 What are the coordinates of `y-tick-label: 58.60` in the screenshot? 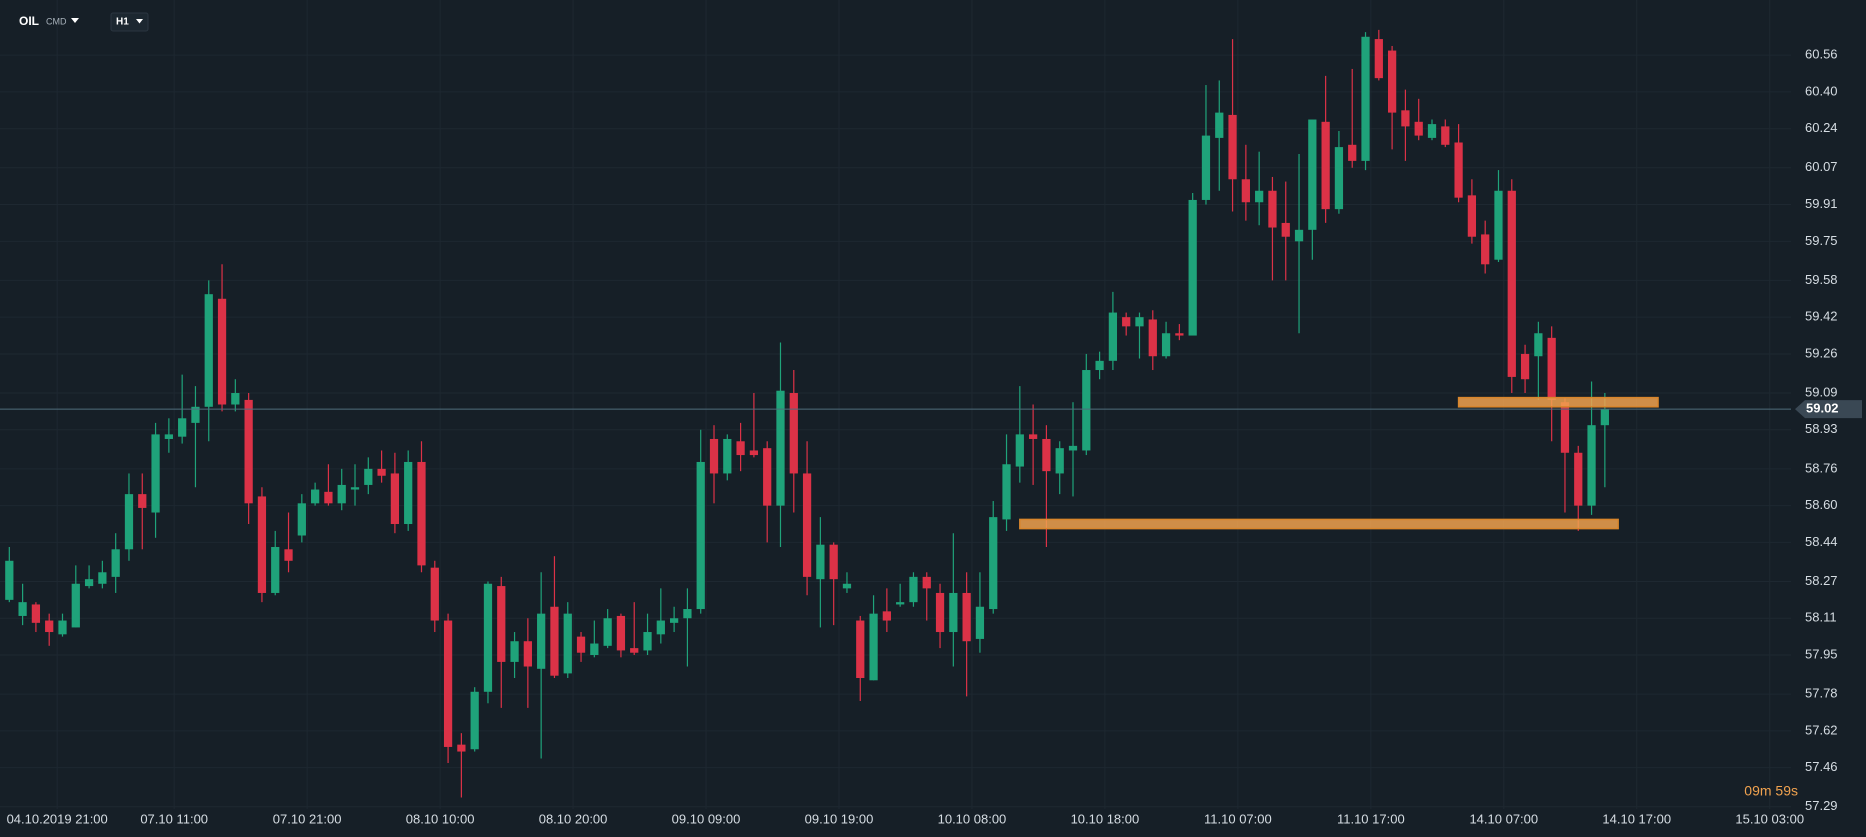 It's located at (1821, 504).